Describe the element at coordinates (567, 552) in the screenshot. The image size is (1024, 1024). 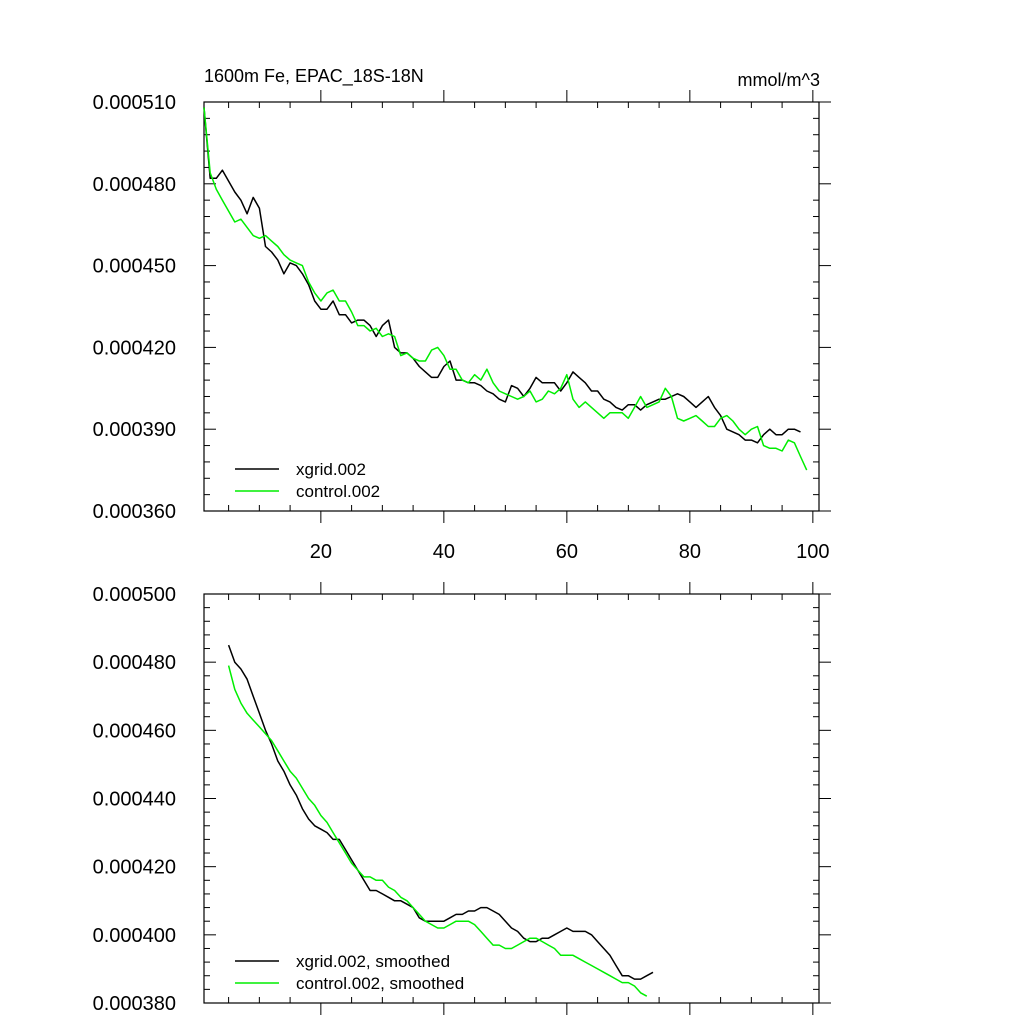
I see `x-tick-label: 60` at that location.